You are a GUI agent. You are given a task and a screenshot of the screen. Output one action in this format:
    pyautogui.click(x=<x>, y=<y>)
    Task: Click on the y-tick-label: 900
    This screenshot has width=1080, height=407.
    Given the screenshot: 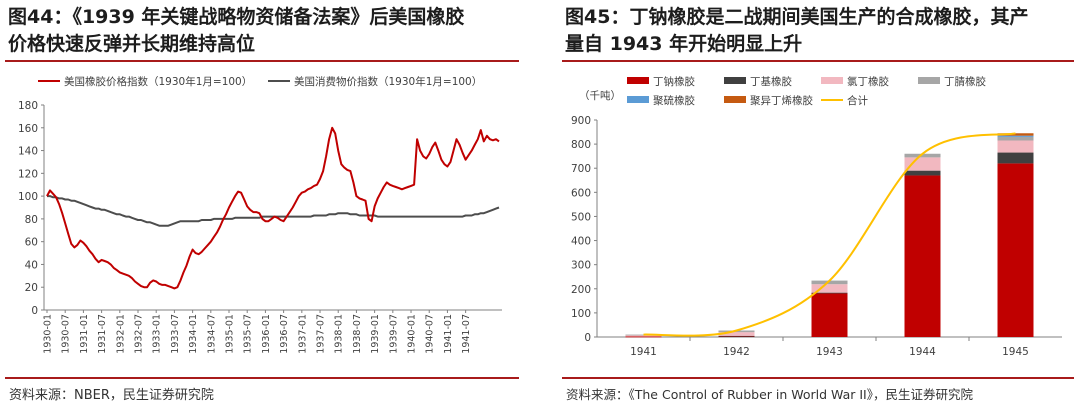 What is the action you would take?
    pyautogui.click(x=581, y=121)
    